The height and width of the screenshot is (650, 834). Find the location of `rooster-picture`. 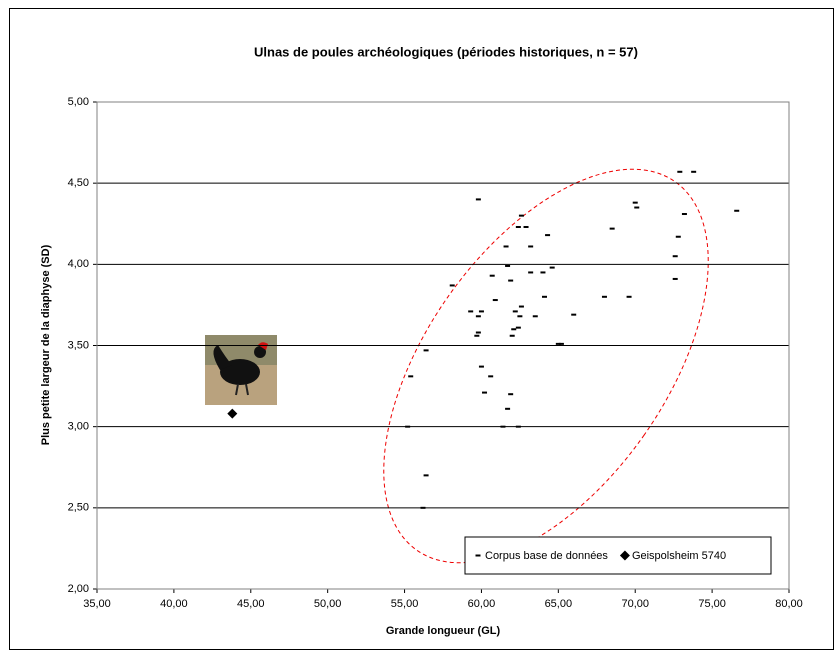

rooster-picture is located at coordinates (241, 370).